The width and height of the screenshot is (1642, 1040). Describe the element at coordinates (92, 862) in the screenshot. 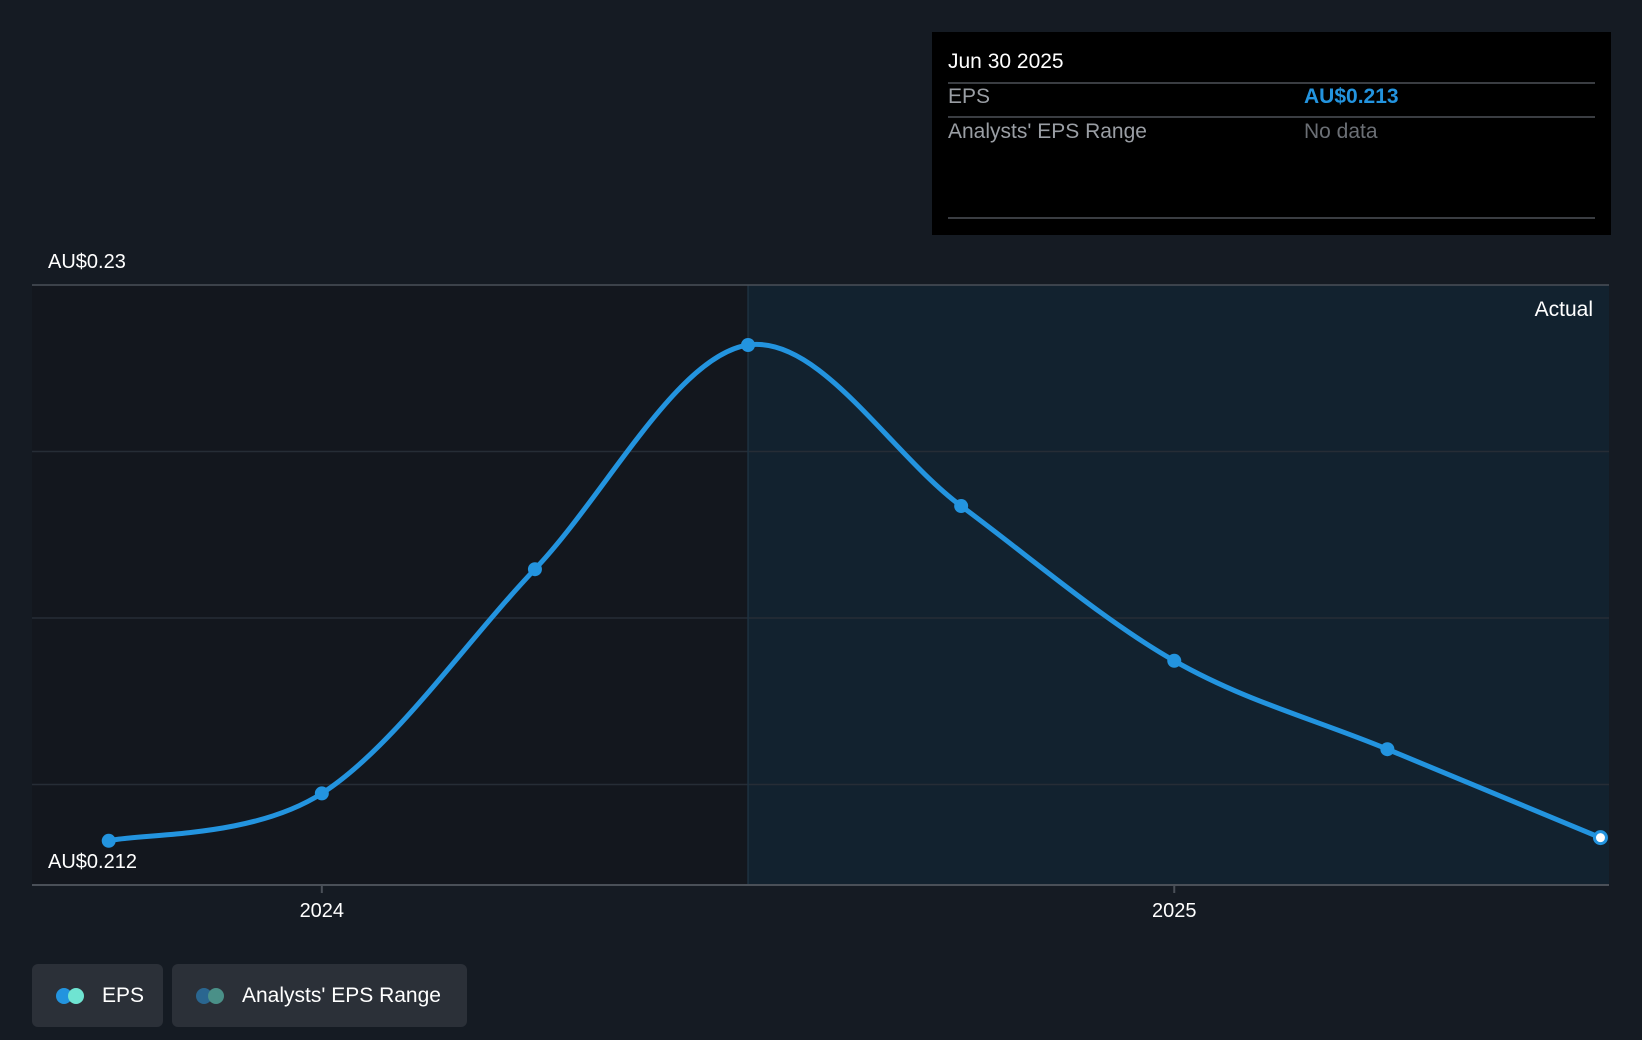

I see `y-label-bottom: AU$0.212` at that location.